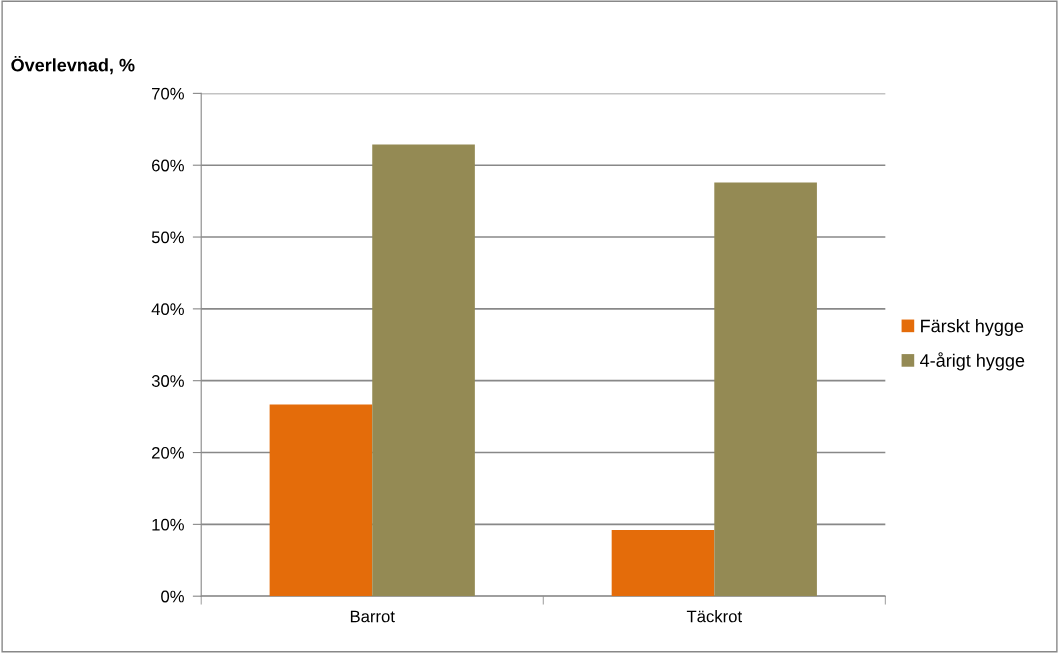 The height and width of the screenshot is (653, 1059). I want to click on x-tick-label: Barrot, so click(372, 616).